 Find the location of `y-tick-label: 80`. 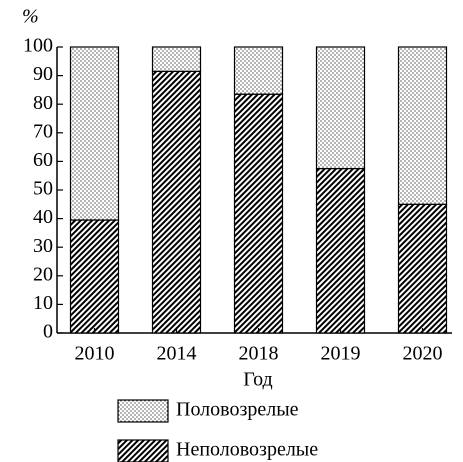

y-tick-label: 80 is located at coordinates (43, 103).